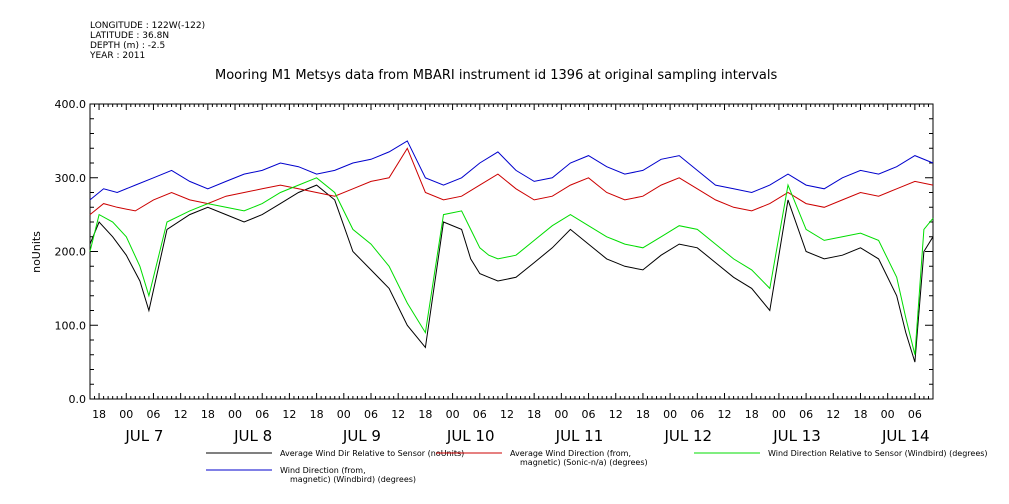 This screenshot has width=1009, height=504. I want to click on legend-label-2: Average Wind Direction (from,, so click(570, 453).